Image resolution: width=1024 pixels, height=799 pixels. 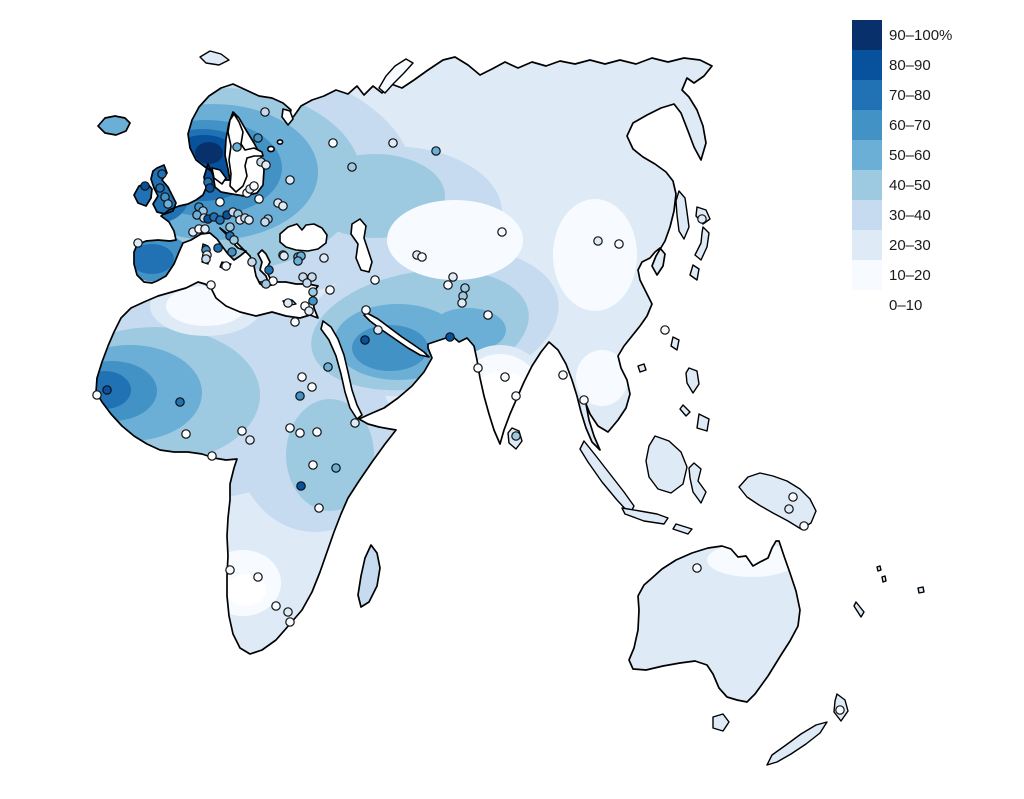 What do you see at coordinates (721, 722) in the screenshot?
I see `landmass-tasmania` at bounding box center [721, 722].